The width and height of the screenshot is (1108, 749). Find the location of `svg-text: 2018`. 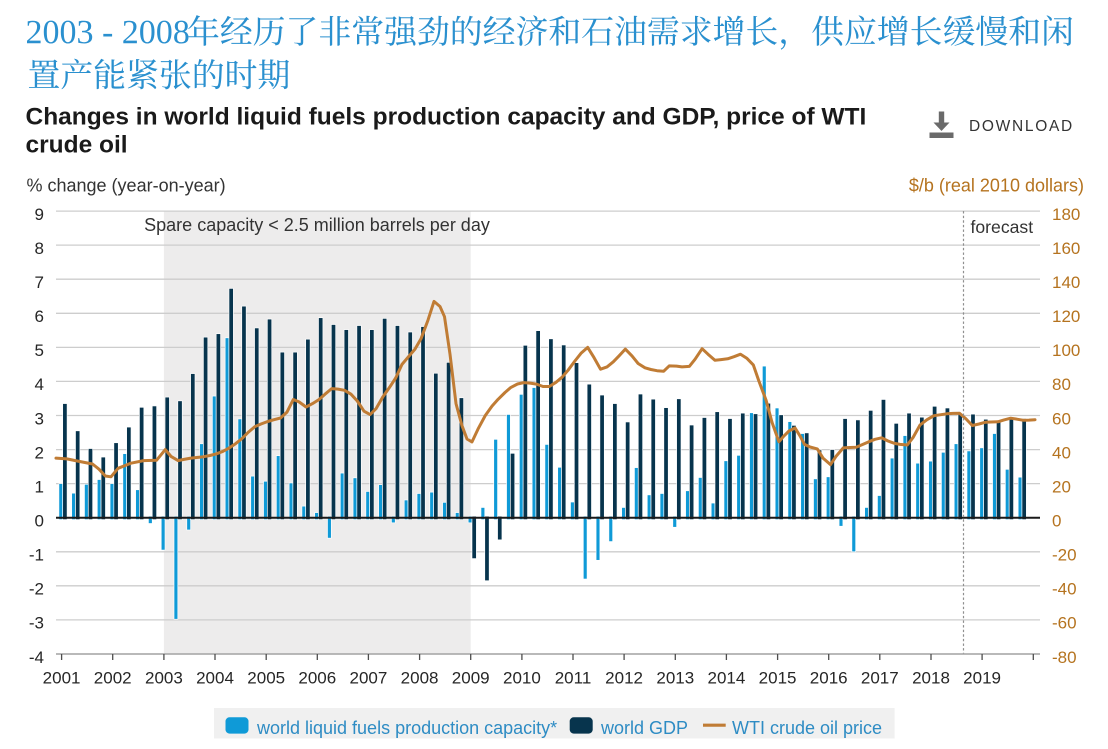

svg-text: 2018 is located at coordinates (931, 678).